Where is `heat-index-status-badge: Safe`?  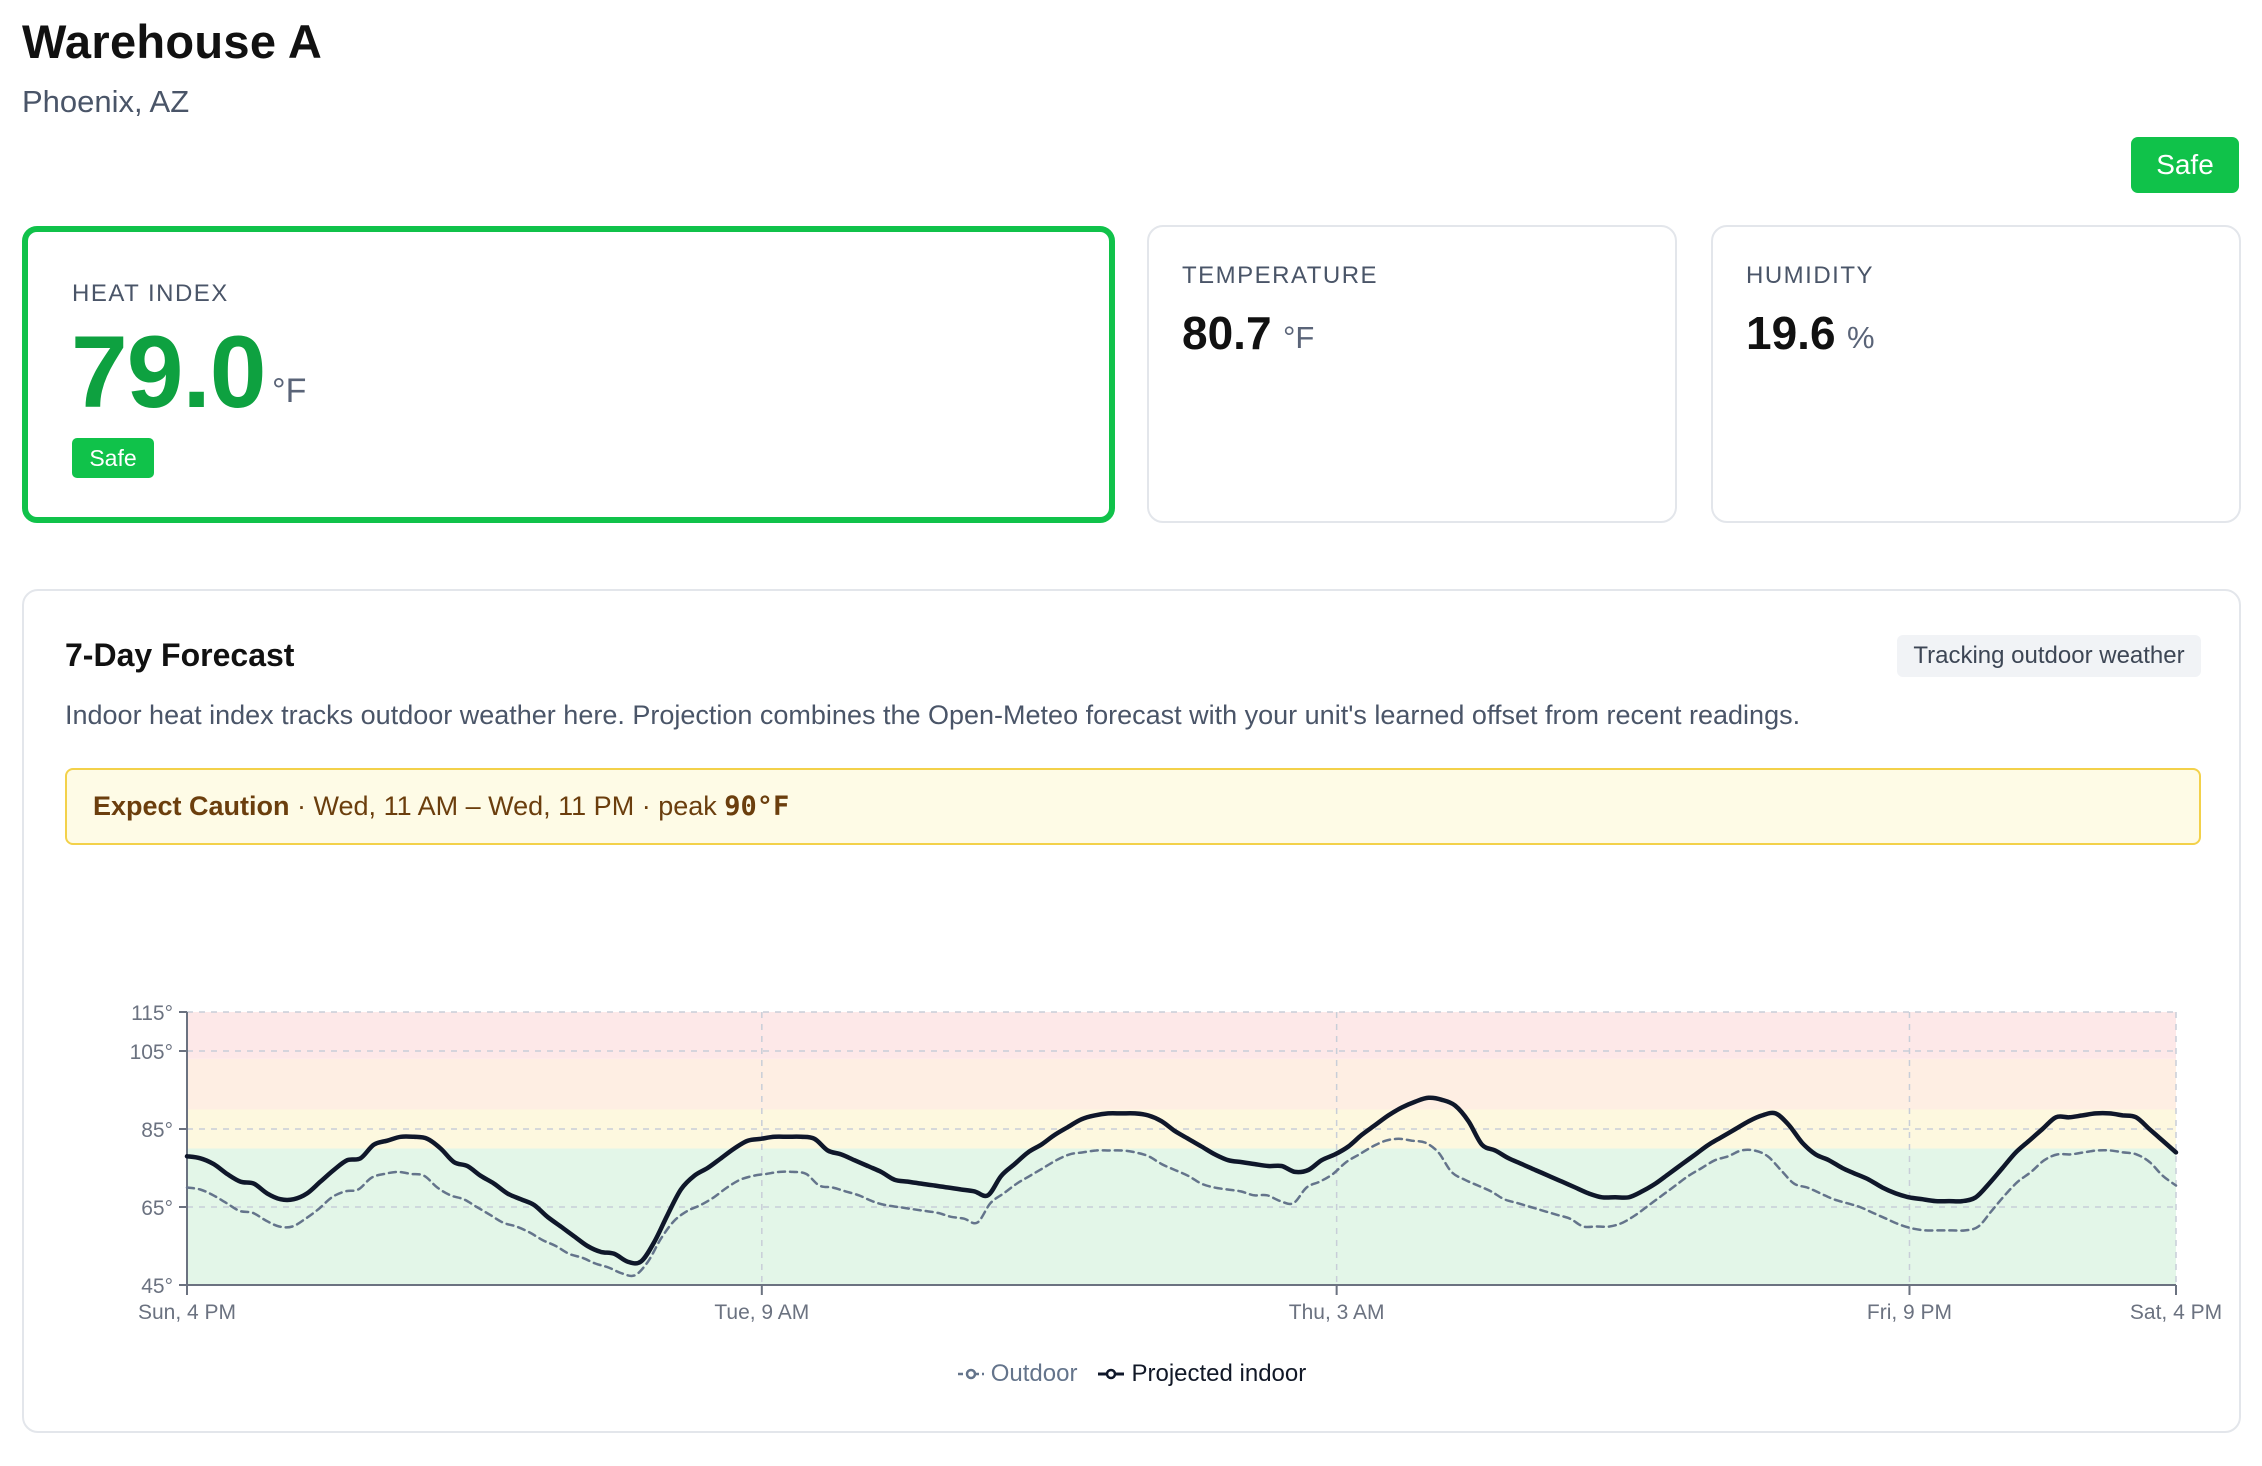 heat-index-status-badge: Safe is located at coordinates (113, 458).